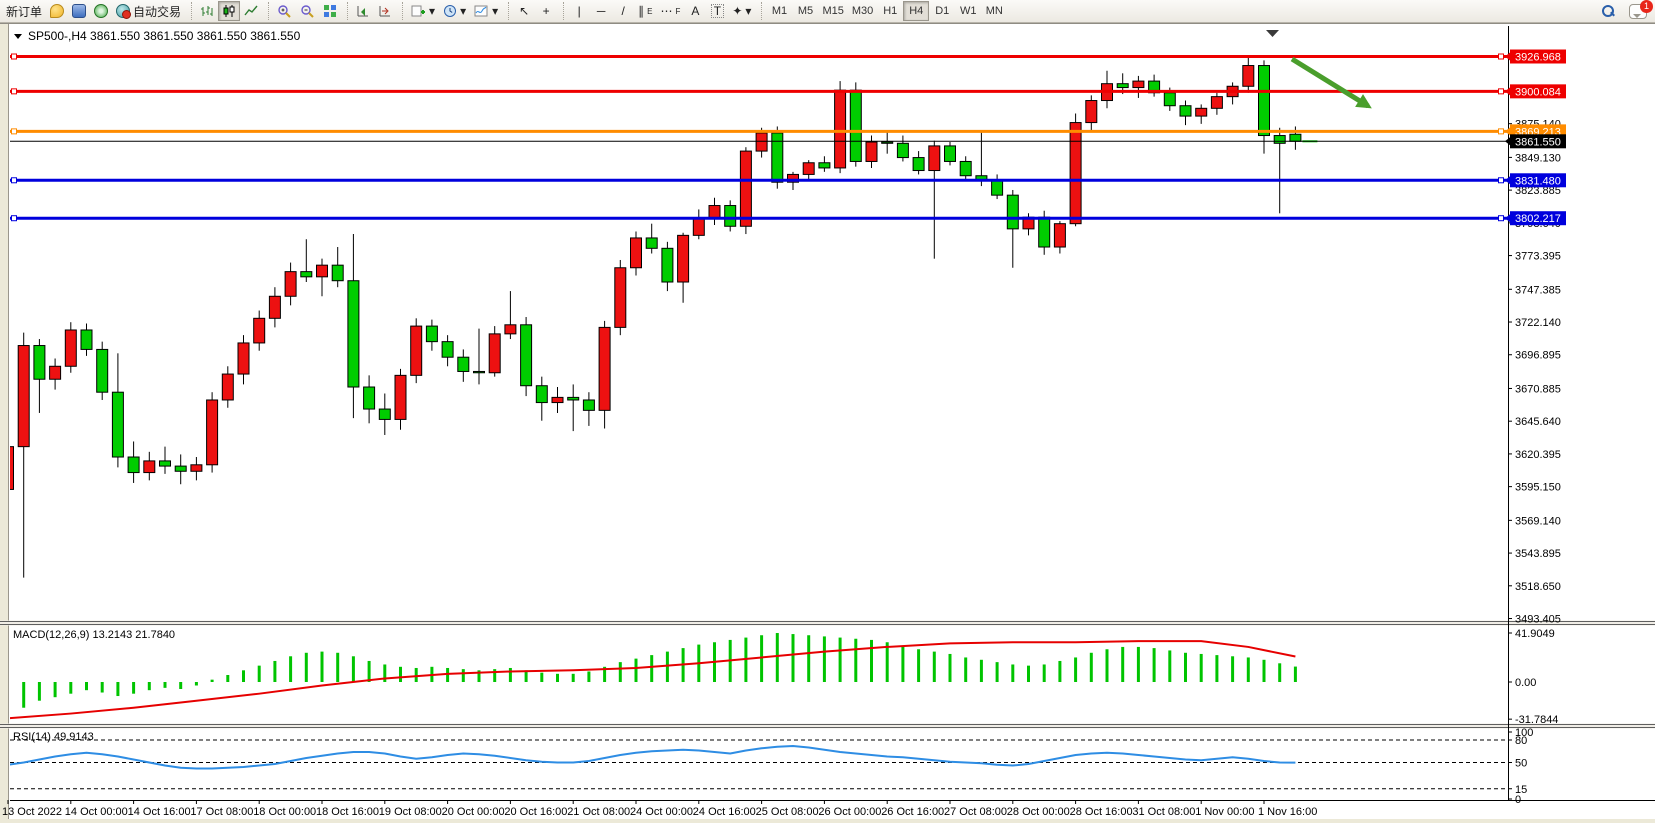 The width and height of the screenshot is (1655, 823). What do you see at coordinates (666, 11) in the screenshot?
I see `fibonacci-icon: ⋯` at bounding box center [666, 11].